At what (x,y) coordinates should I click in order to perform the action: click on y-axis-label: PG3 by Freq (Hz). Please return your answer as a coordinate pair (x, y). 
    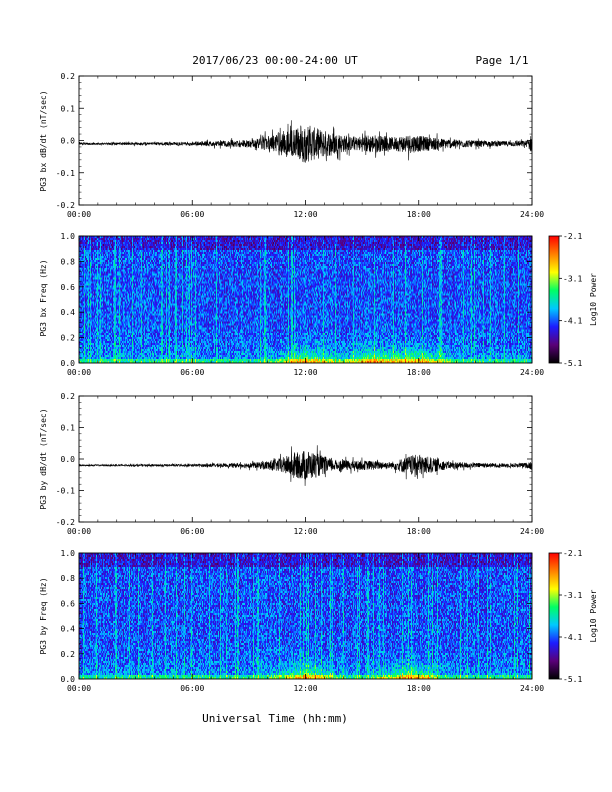
    Looking at the image, I should click on (43, 615).